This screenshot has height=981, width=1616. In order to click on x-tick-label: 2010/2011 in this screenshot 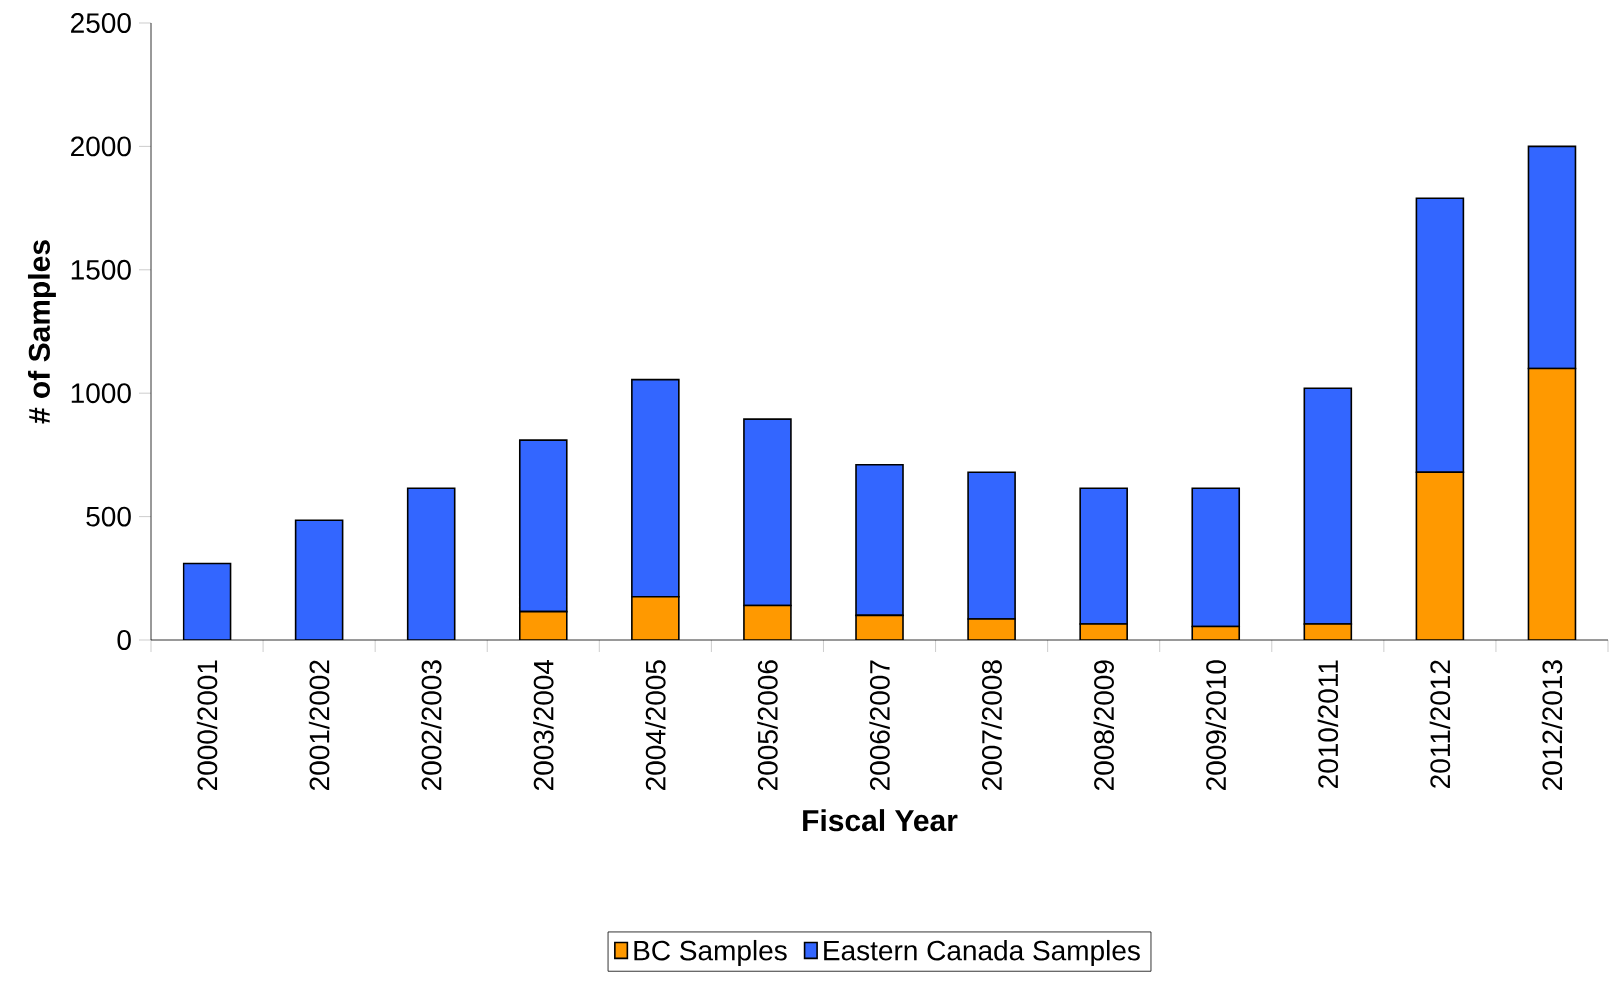, I will do `click(1328, 724)`.